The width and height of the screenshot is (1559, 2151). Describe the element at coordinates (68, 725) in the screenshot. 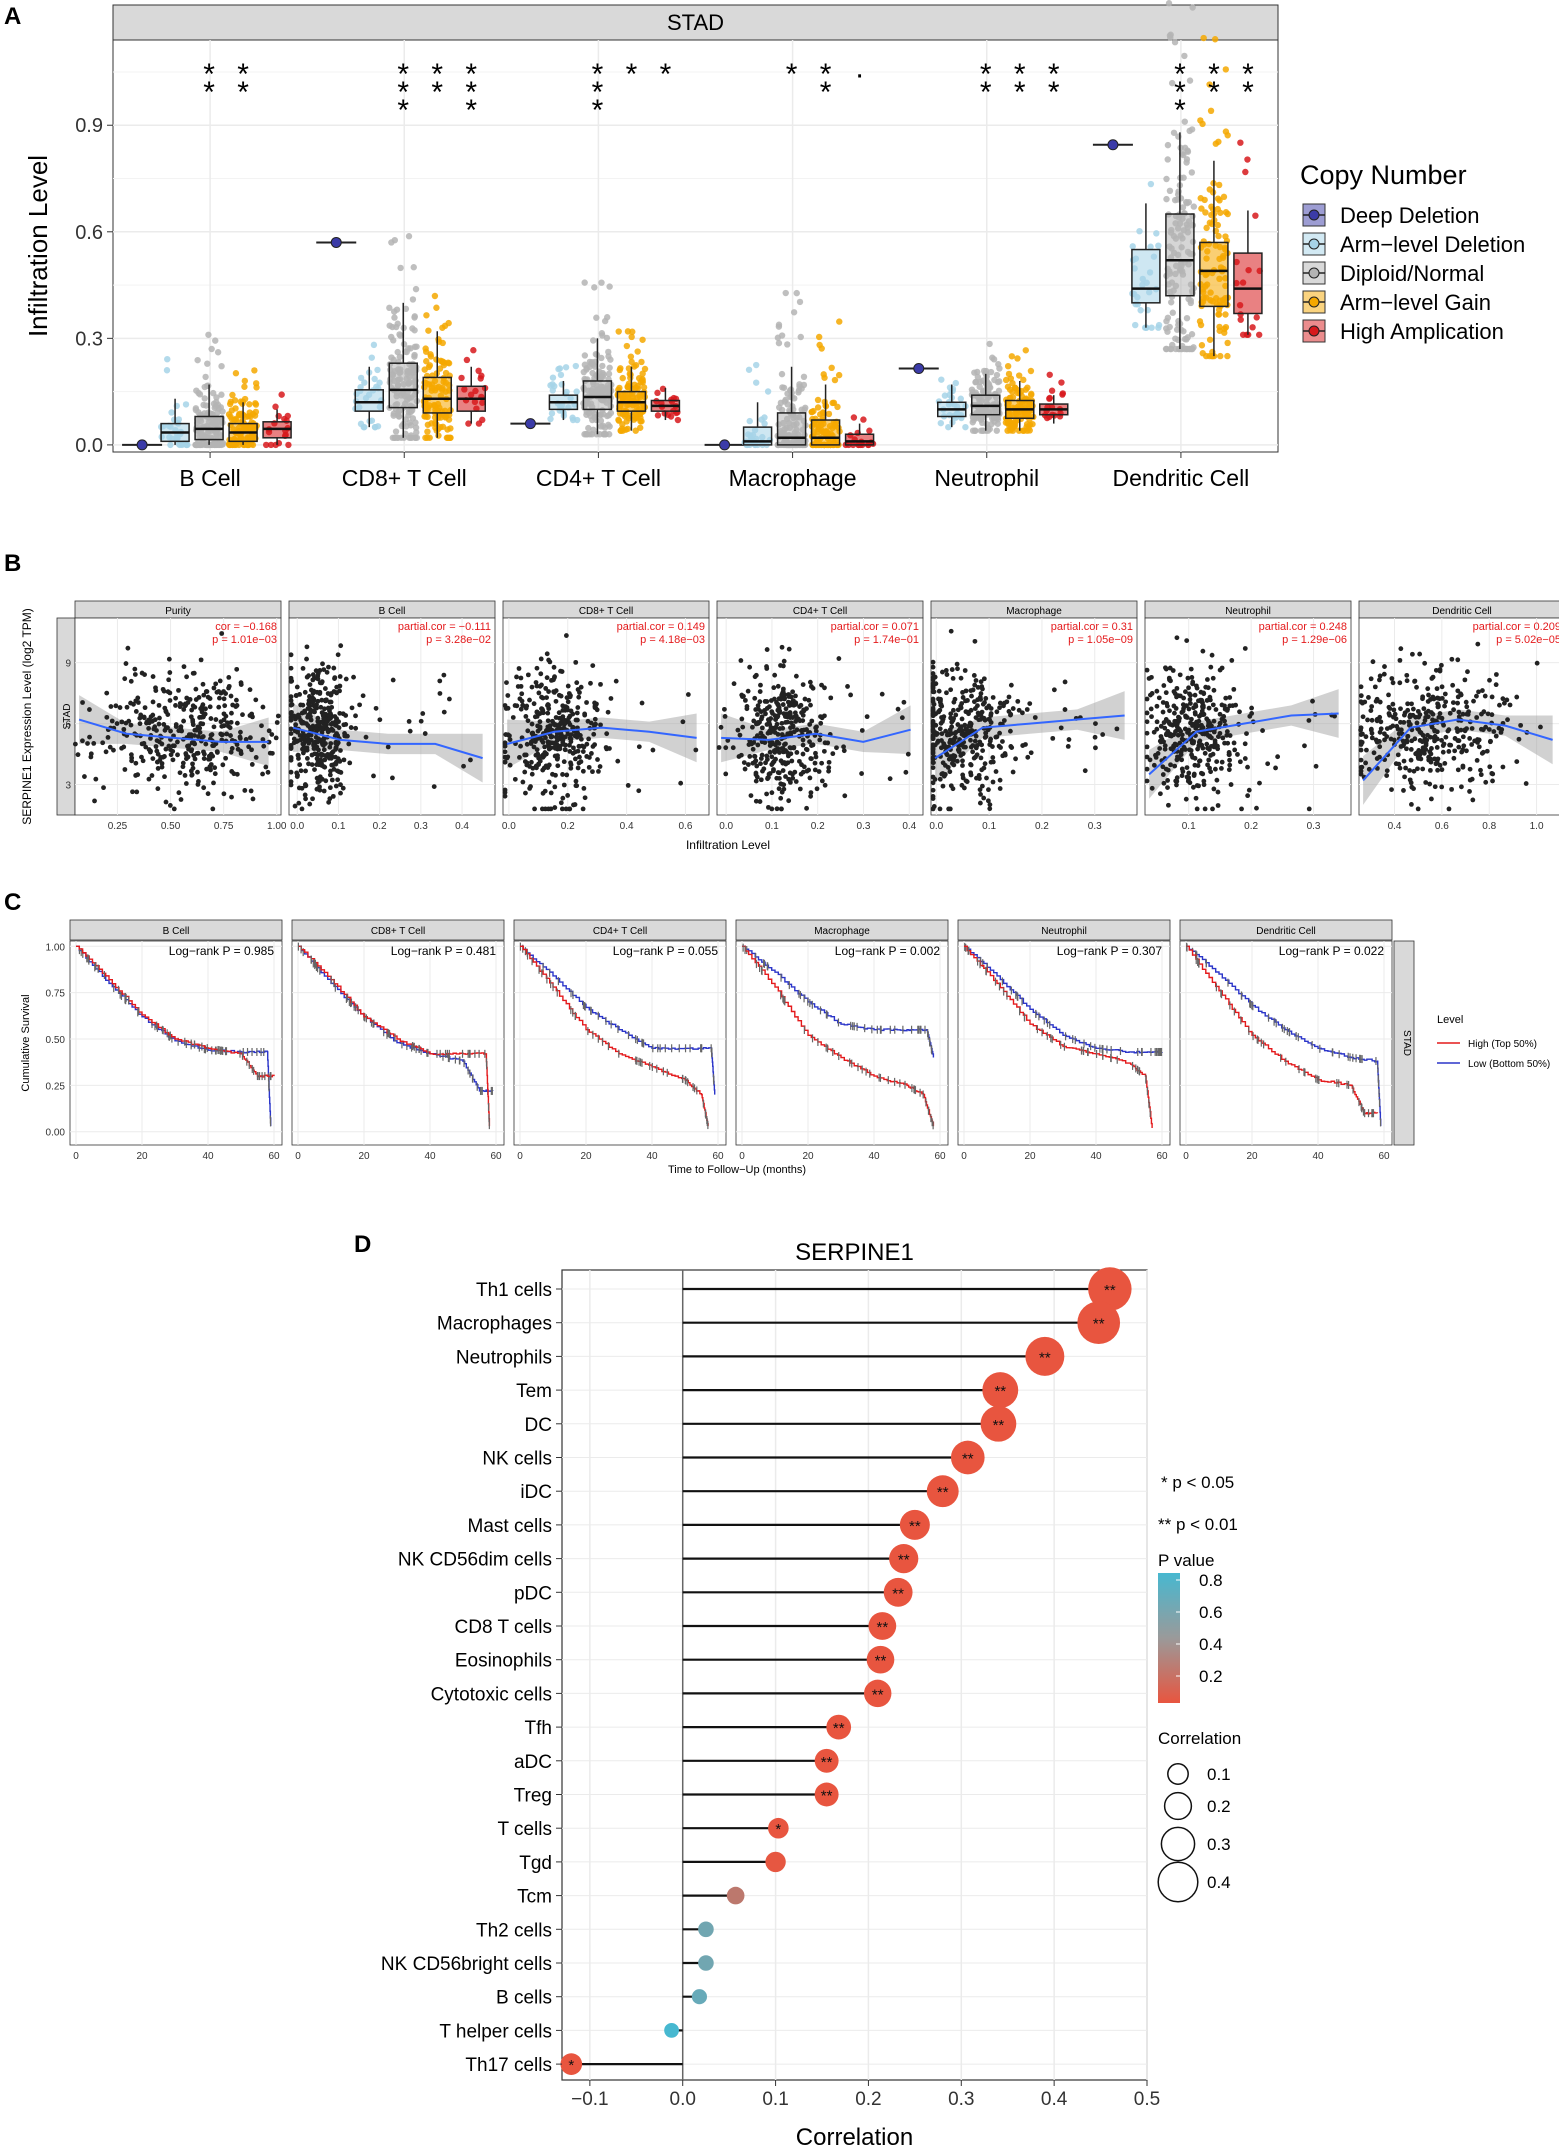

I see `y-tick-label: 6` at that location.